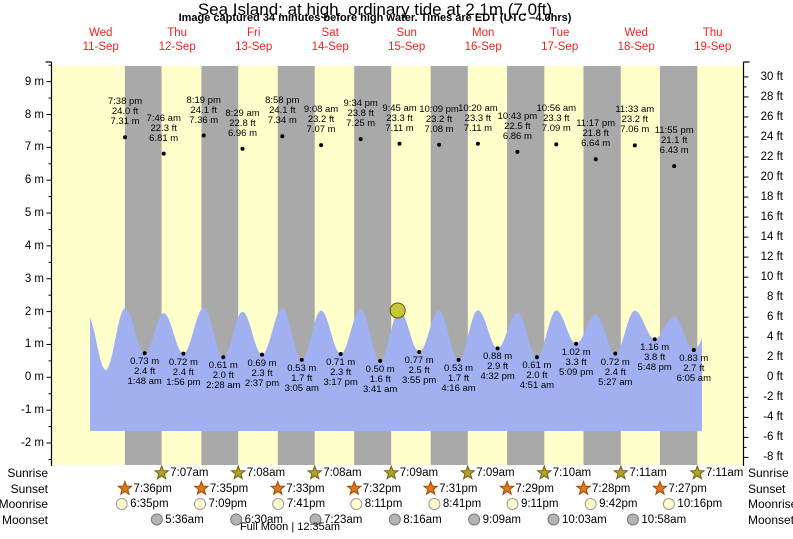 The height and width of the screenshot is (539, 793). I want to click on low-tide-annotation: 0.71 m 2.3 ft 3:17 pm, so click(340, 372).